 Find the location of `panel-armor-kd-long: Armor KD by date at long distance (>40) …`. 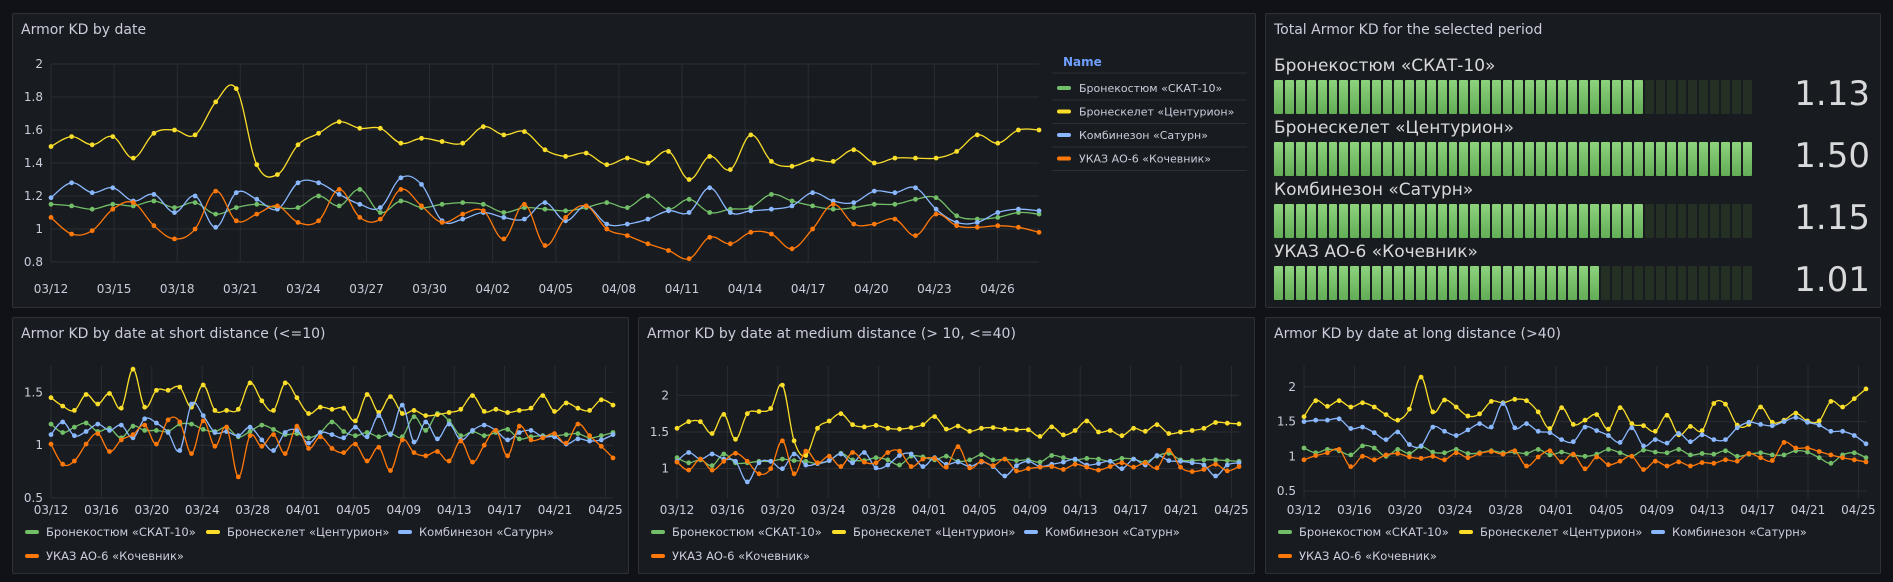

panel-armor-kd-long: Armor KD by date at long distance (>40) … is located at coordinates (1573, 445).